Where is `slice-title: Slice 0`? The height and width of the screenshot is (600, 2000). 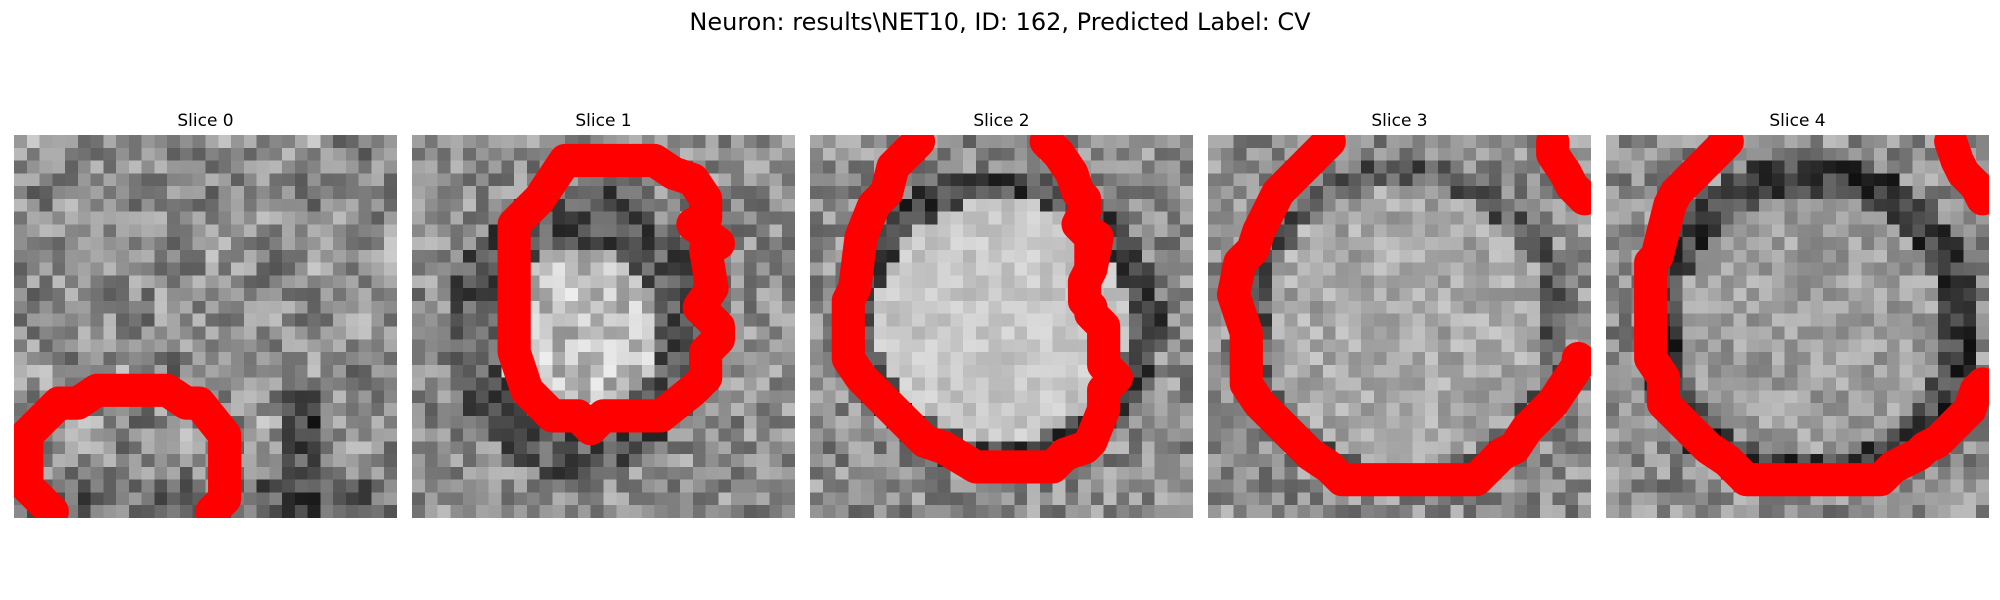 slice-title: Slice 0 is located at coordinates (205, 121).